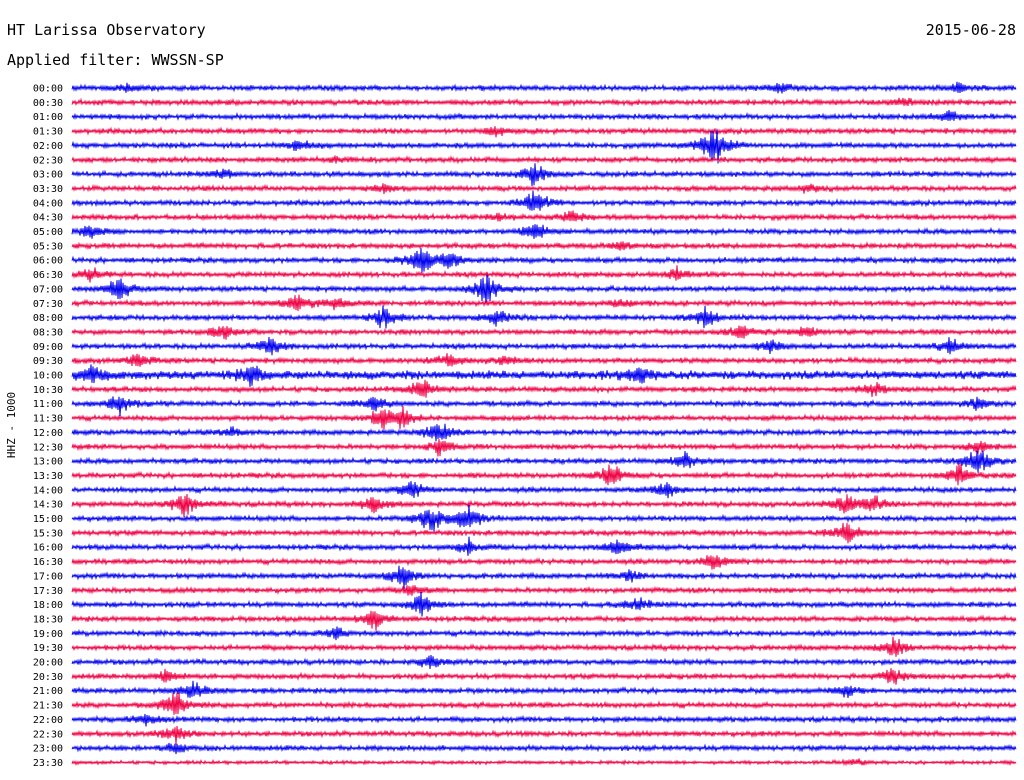 The image size is (1024, 780). I want to click on time-tick-label: 15:30, so click(48, 533).